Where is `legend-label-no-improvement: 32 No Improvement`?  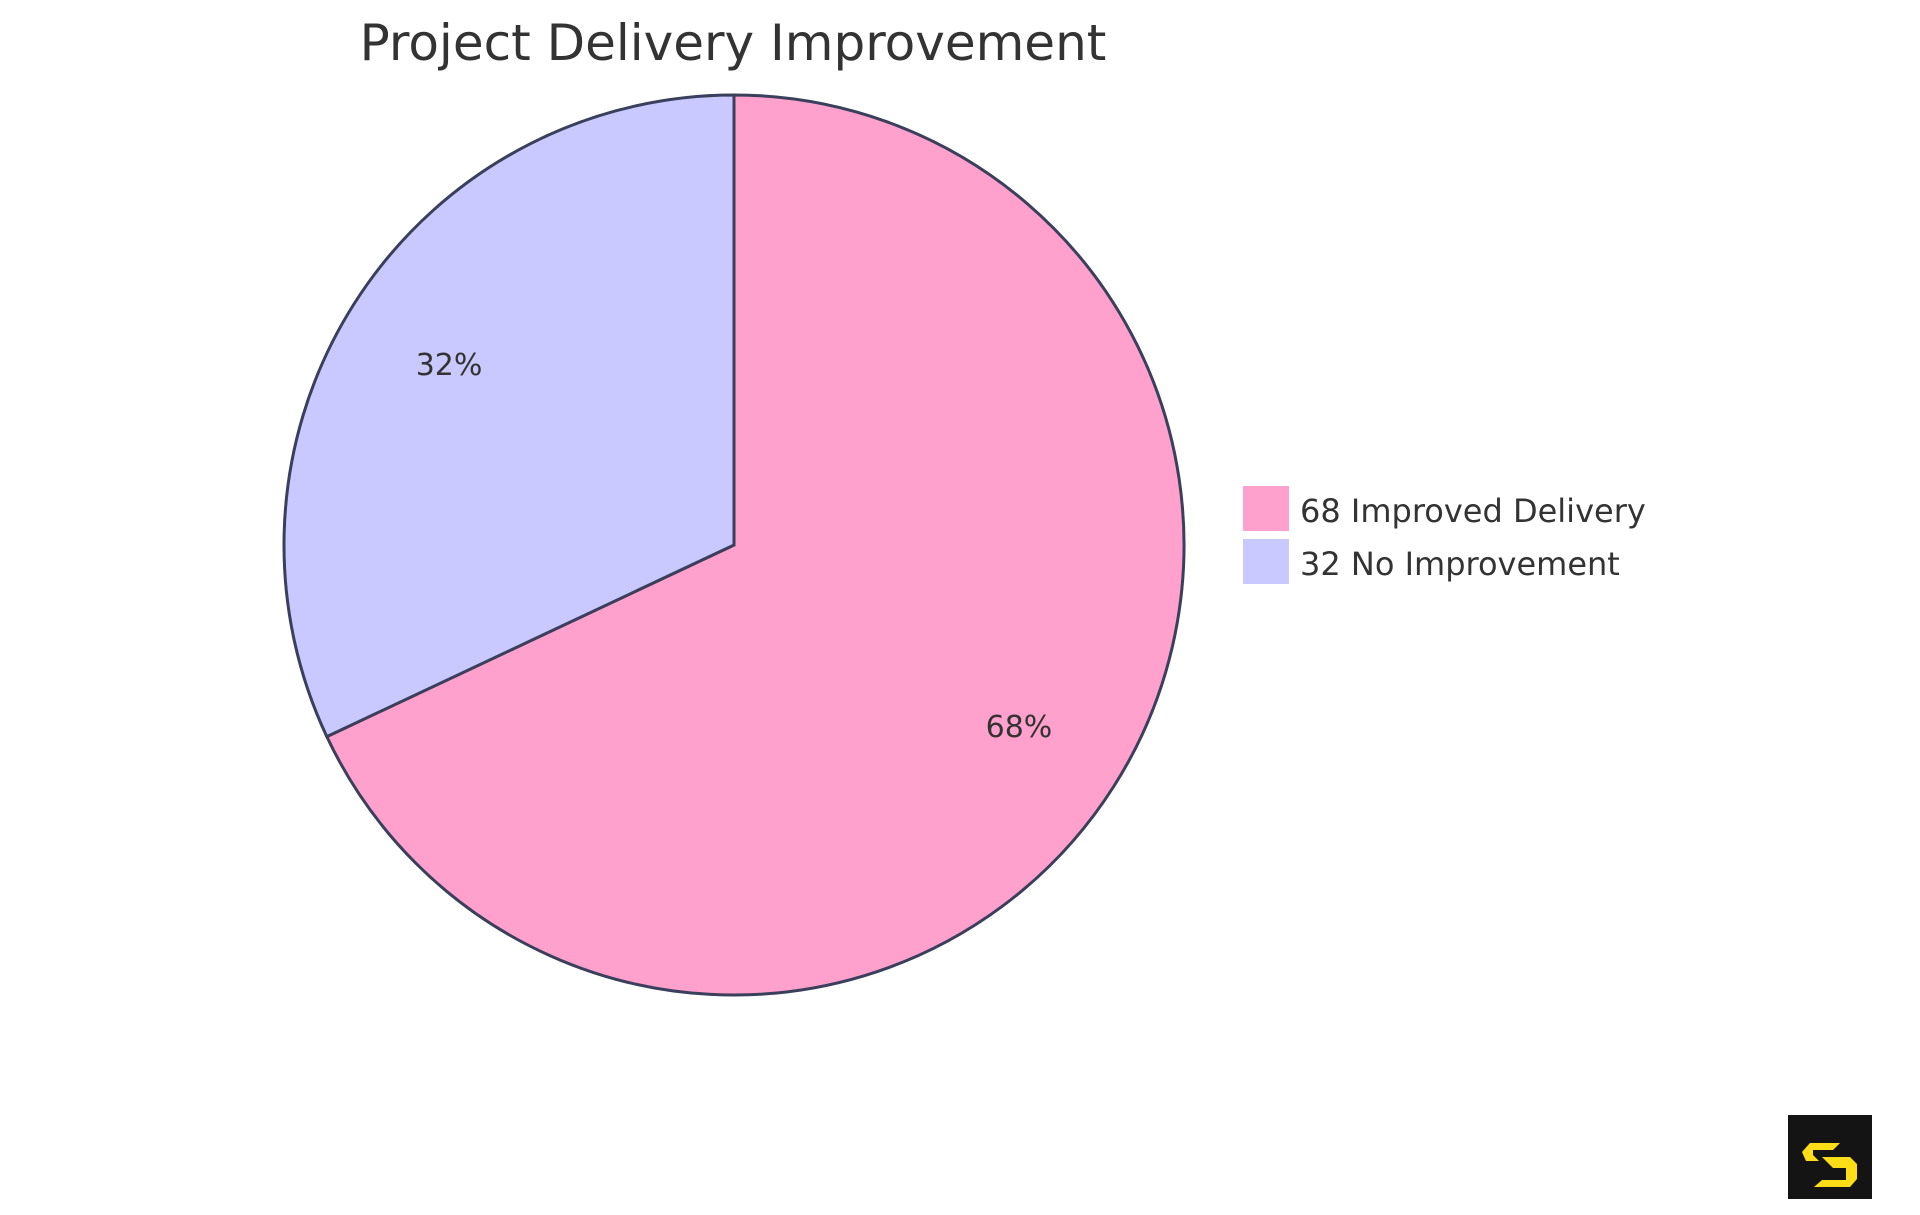 legend-label-no-improvement: 32 No Improvement is located at coordinates (1460, 564).